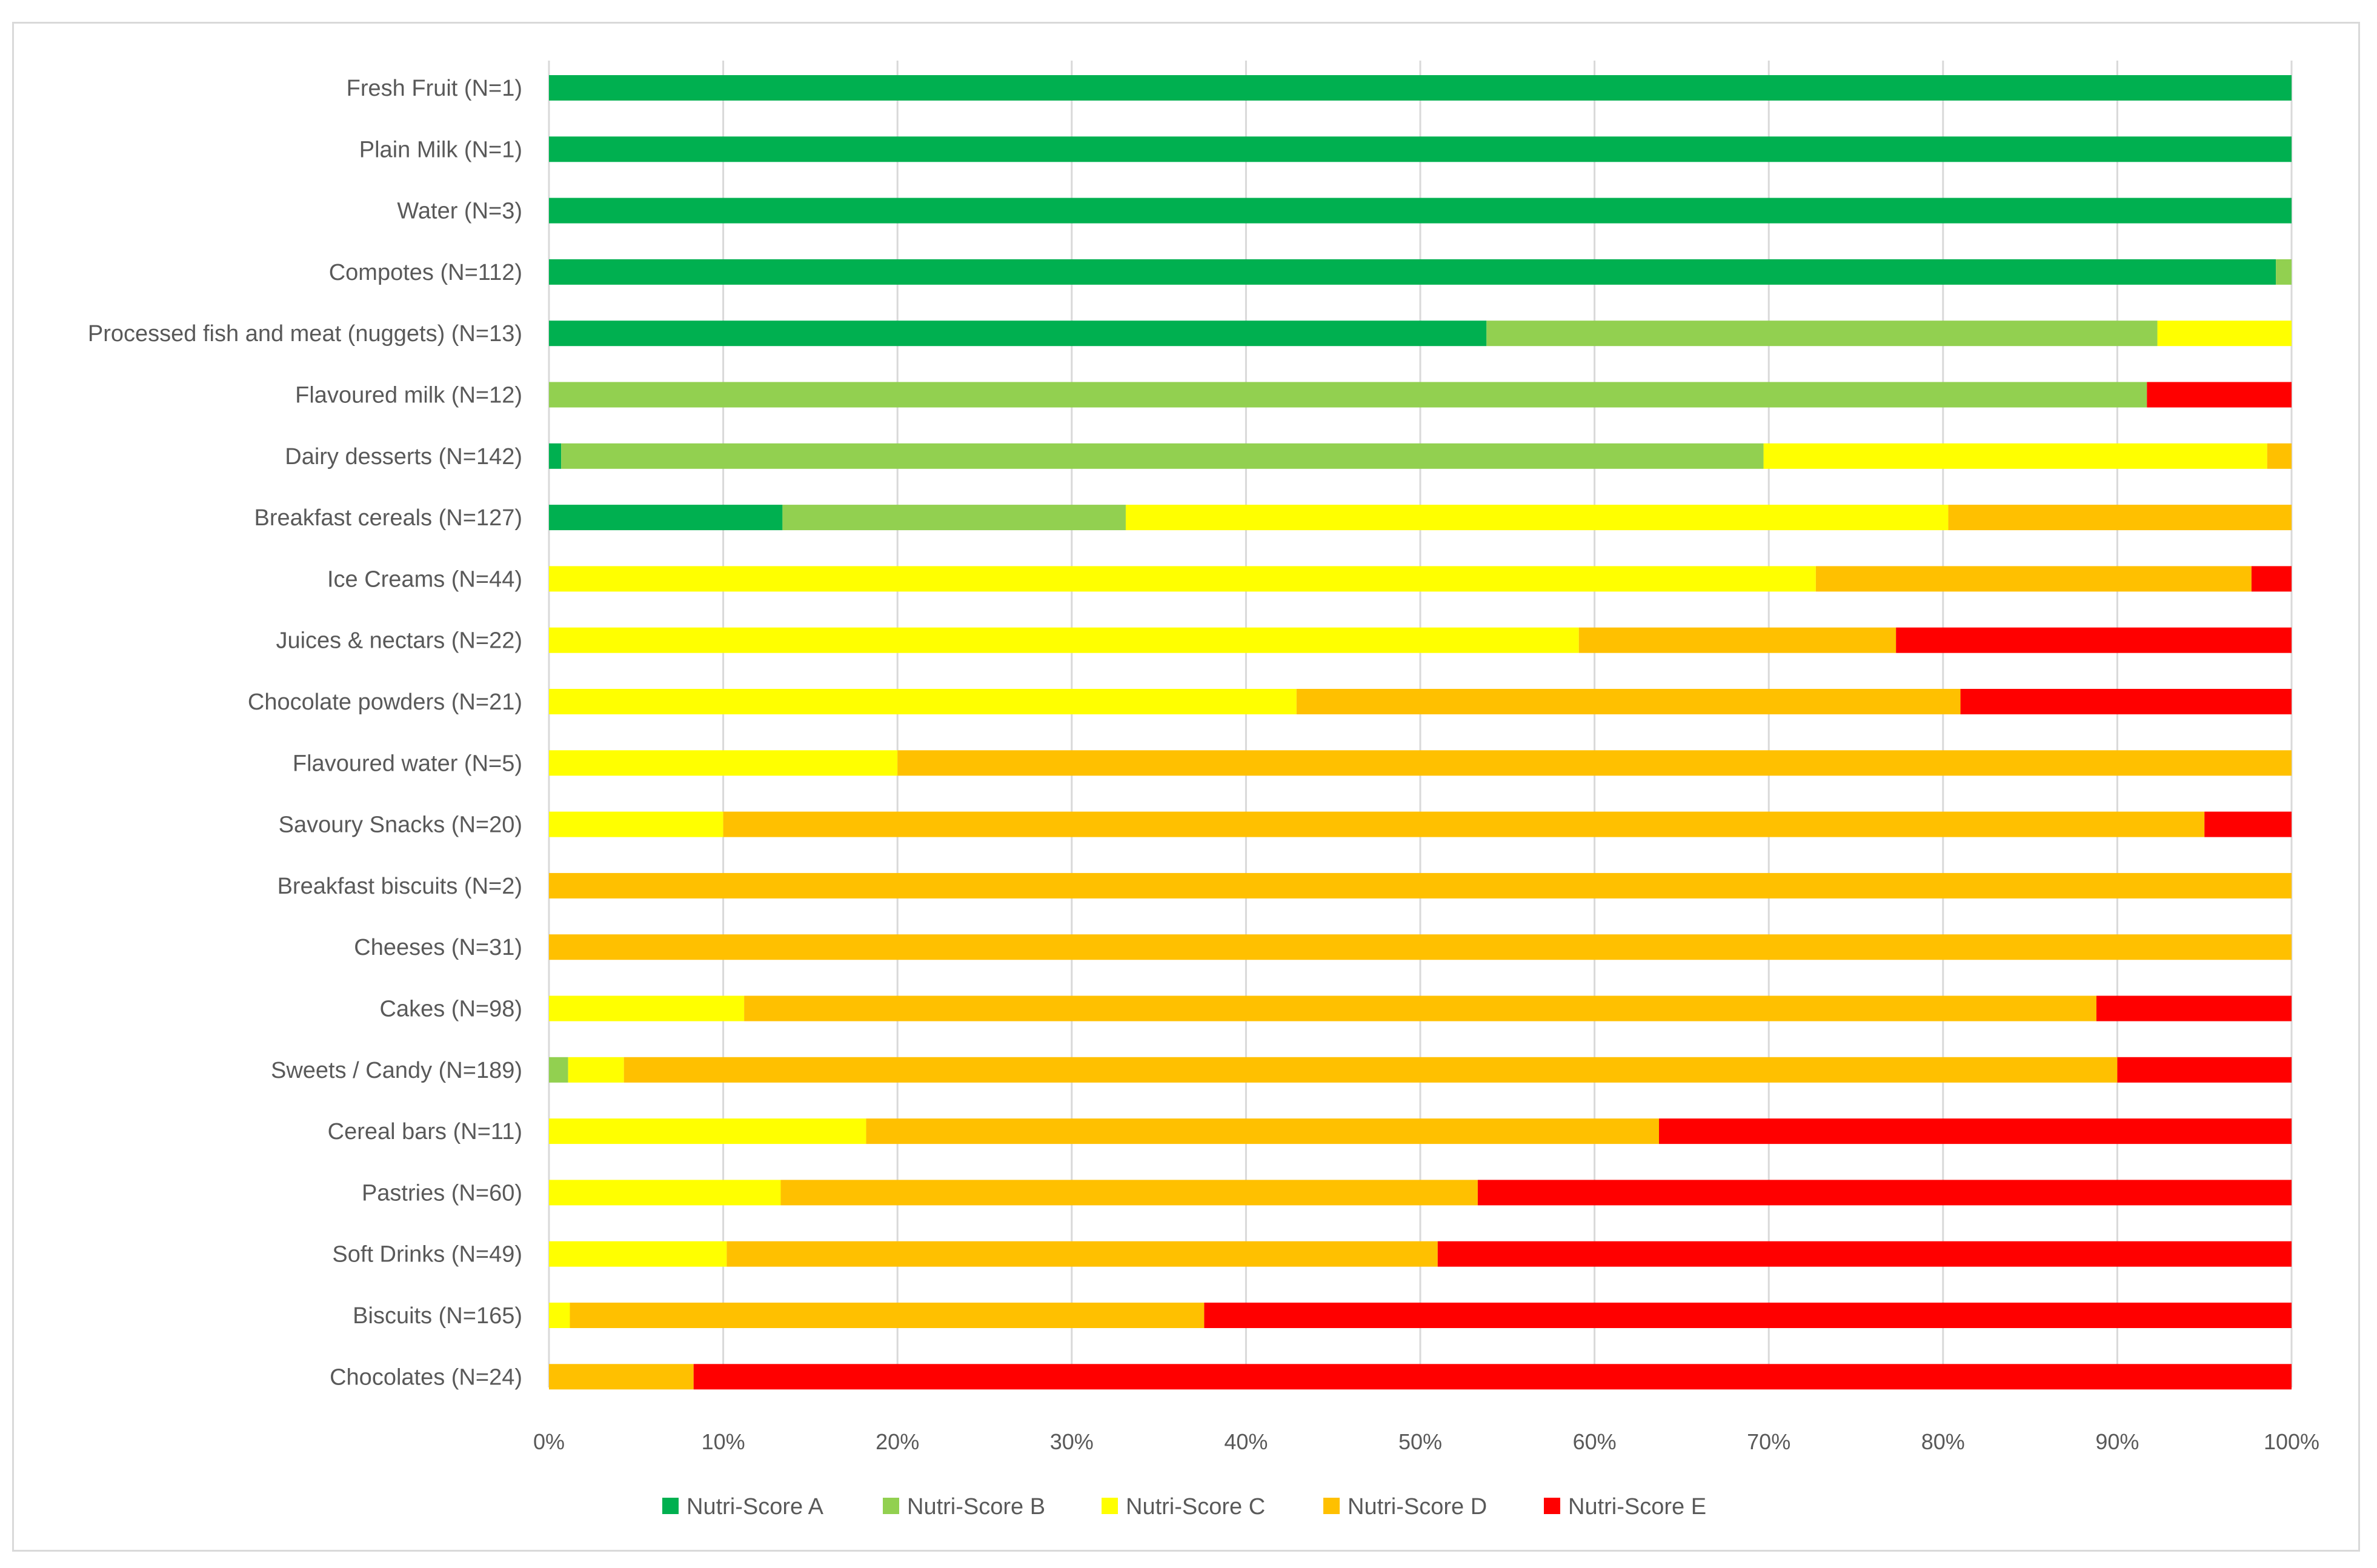 The width and height of the screenshot is (2377, 1568). Describe the element at coordinates (400, 886) in the screenshot. I see `category-label: Breakfast biscuits (N=2)` at that location.